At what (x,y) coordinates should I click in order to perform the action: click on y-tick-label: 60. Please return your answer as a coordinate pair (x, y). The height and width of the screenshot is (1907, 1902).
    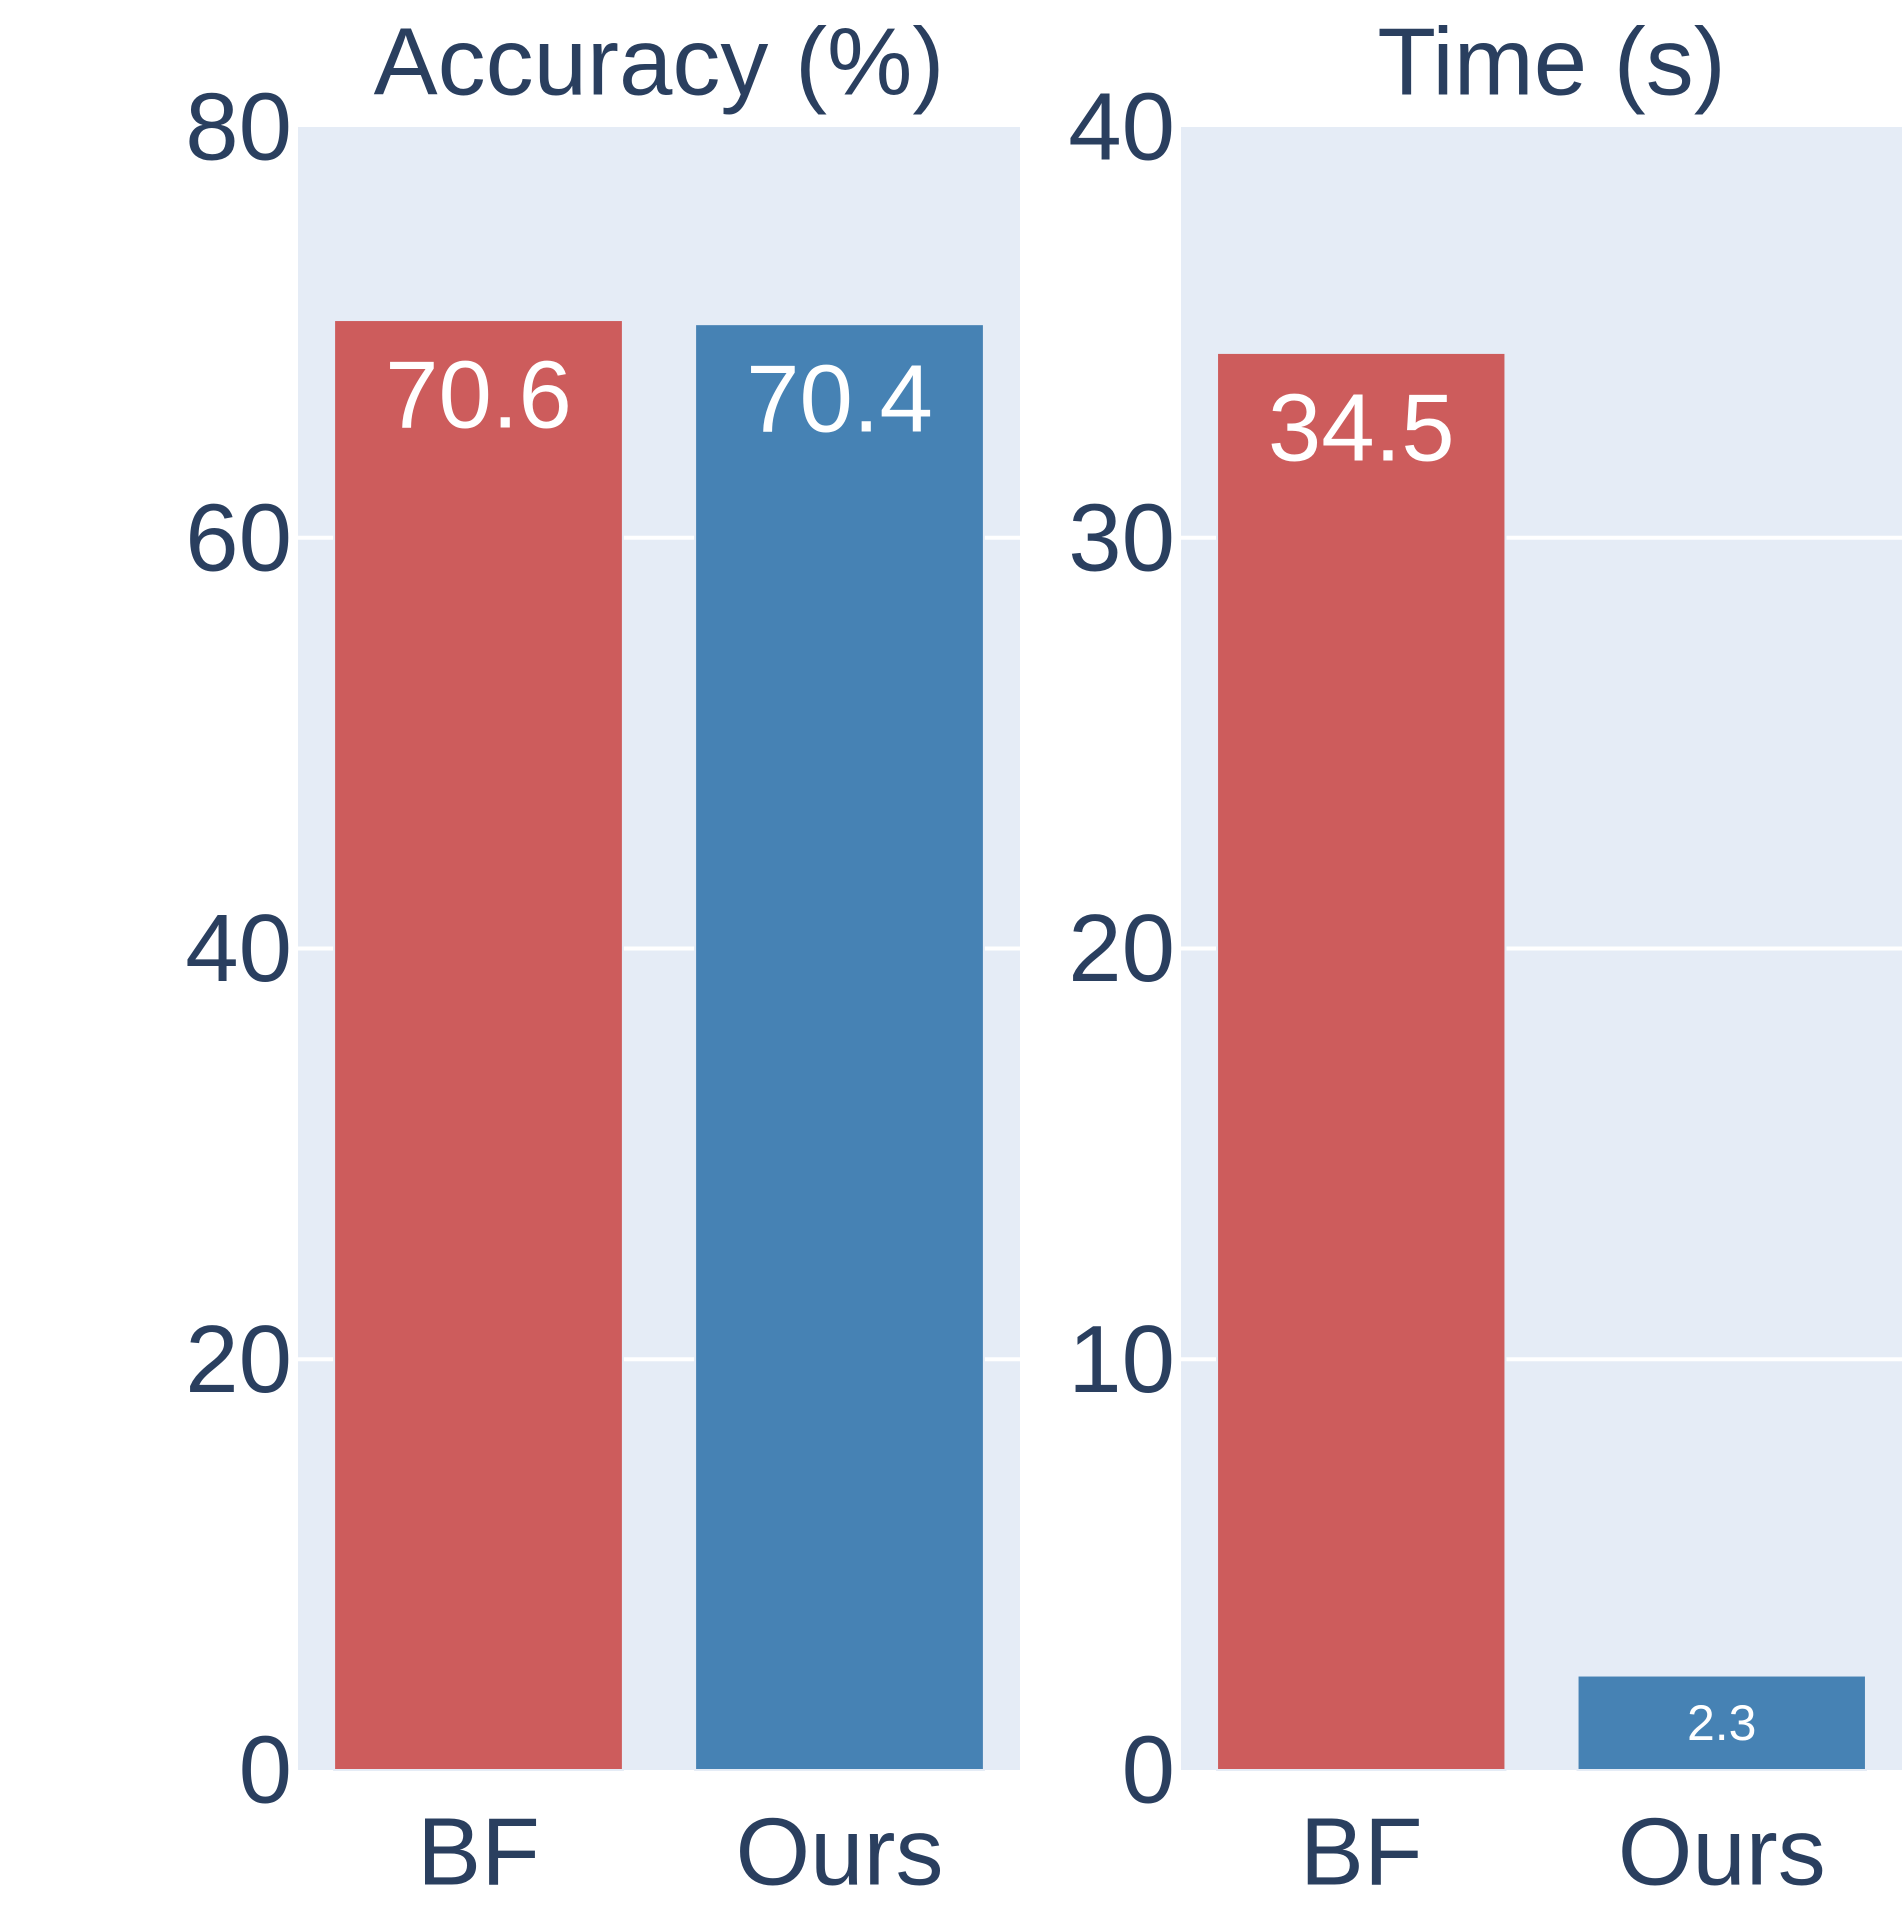
    Looking at the image, I should click on (238, 537).